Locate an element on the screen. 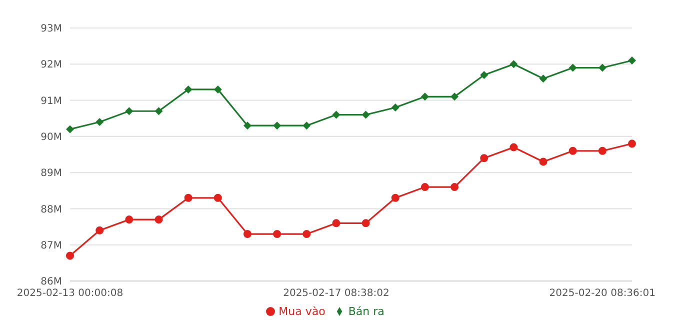 The image size is (680, 331). x-tick-label: 2025-02-20 08:36:01 is located at coordinates (602, 294).